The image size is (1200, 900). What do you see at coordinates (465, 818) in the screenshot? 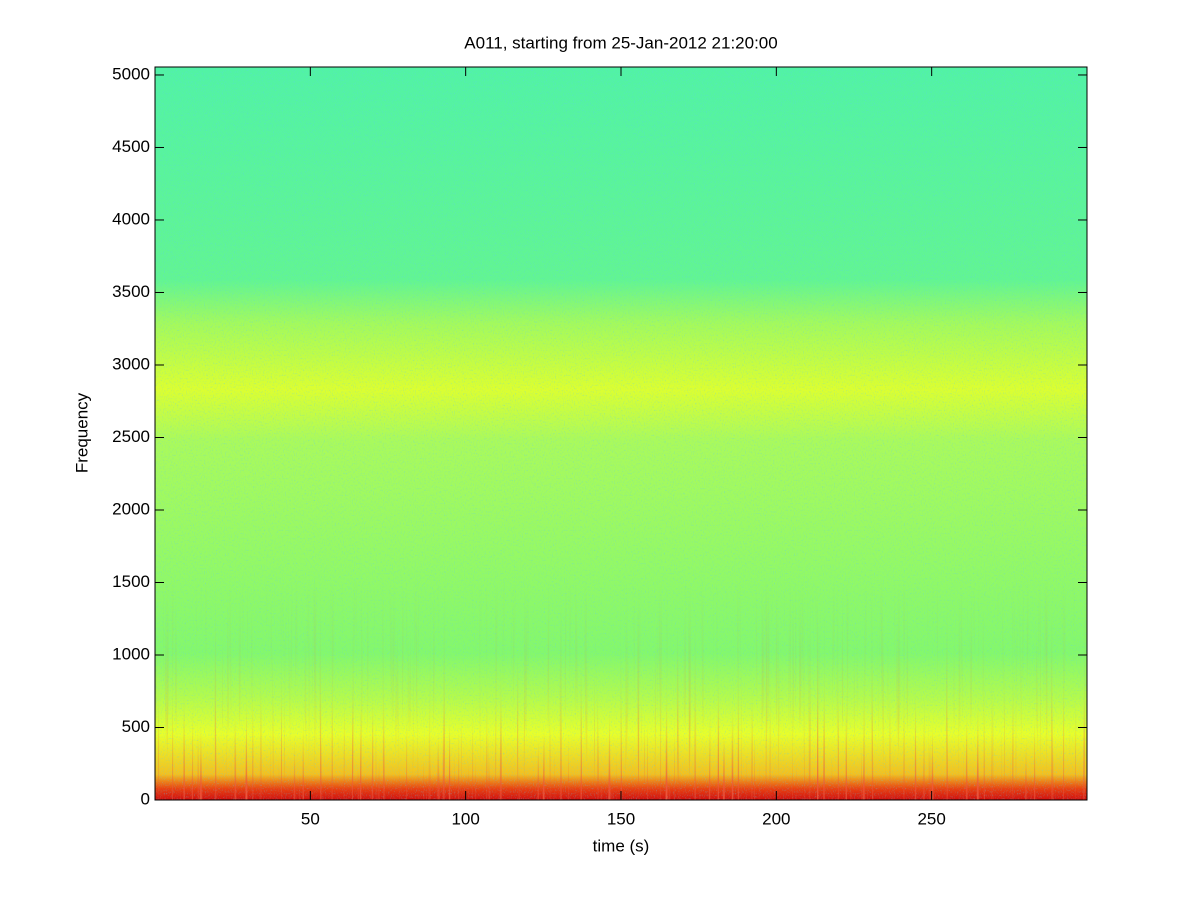
I see `x-tick-label: 100` at bounding box center [465, 818].